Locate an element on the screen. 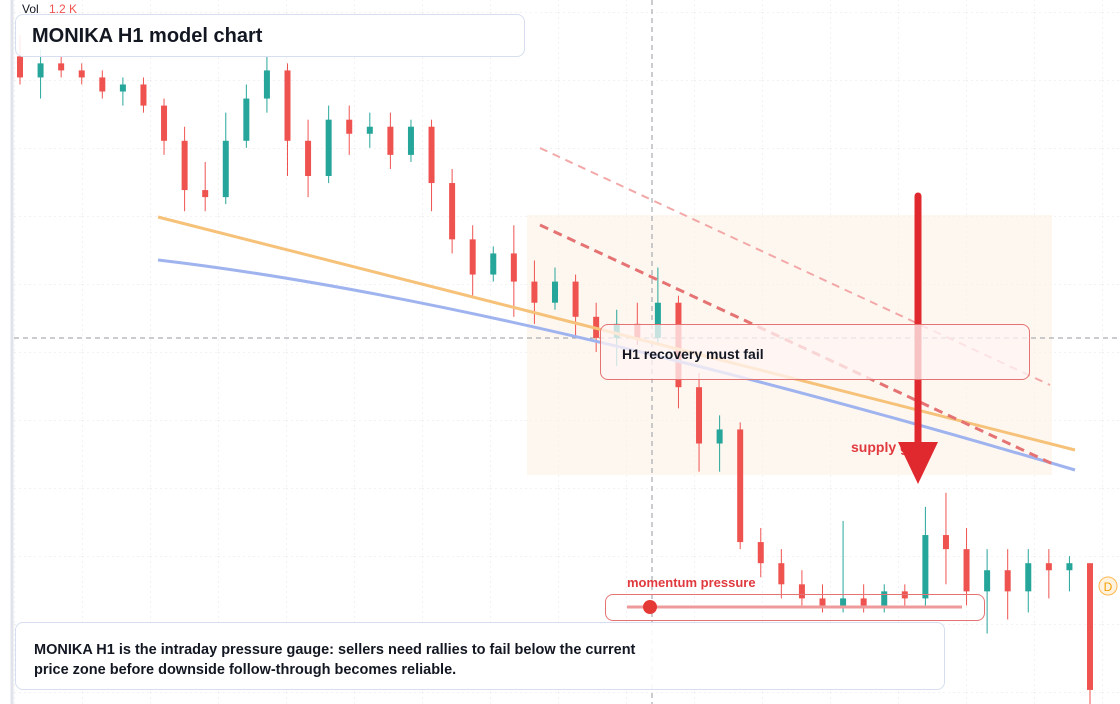 This screenshot has height=704, width=1120. price-marker-label: D is located at coordinates (1108, 587).